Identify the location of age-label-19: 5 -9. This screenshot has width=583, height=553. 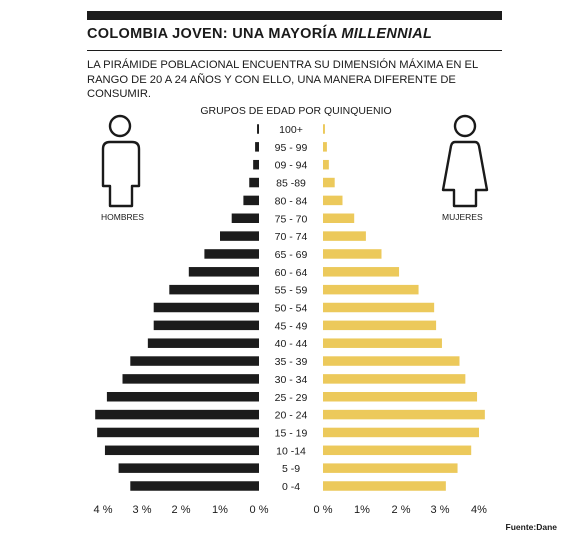
(291, 469).